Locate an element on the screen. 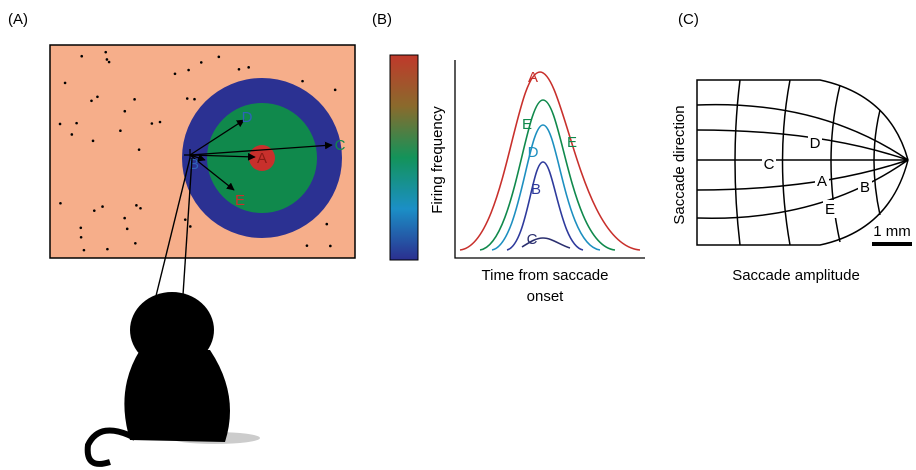  site-label: C is located at coordinates (769, 164).